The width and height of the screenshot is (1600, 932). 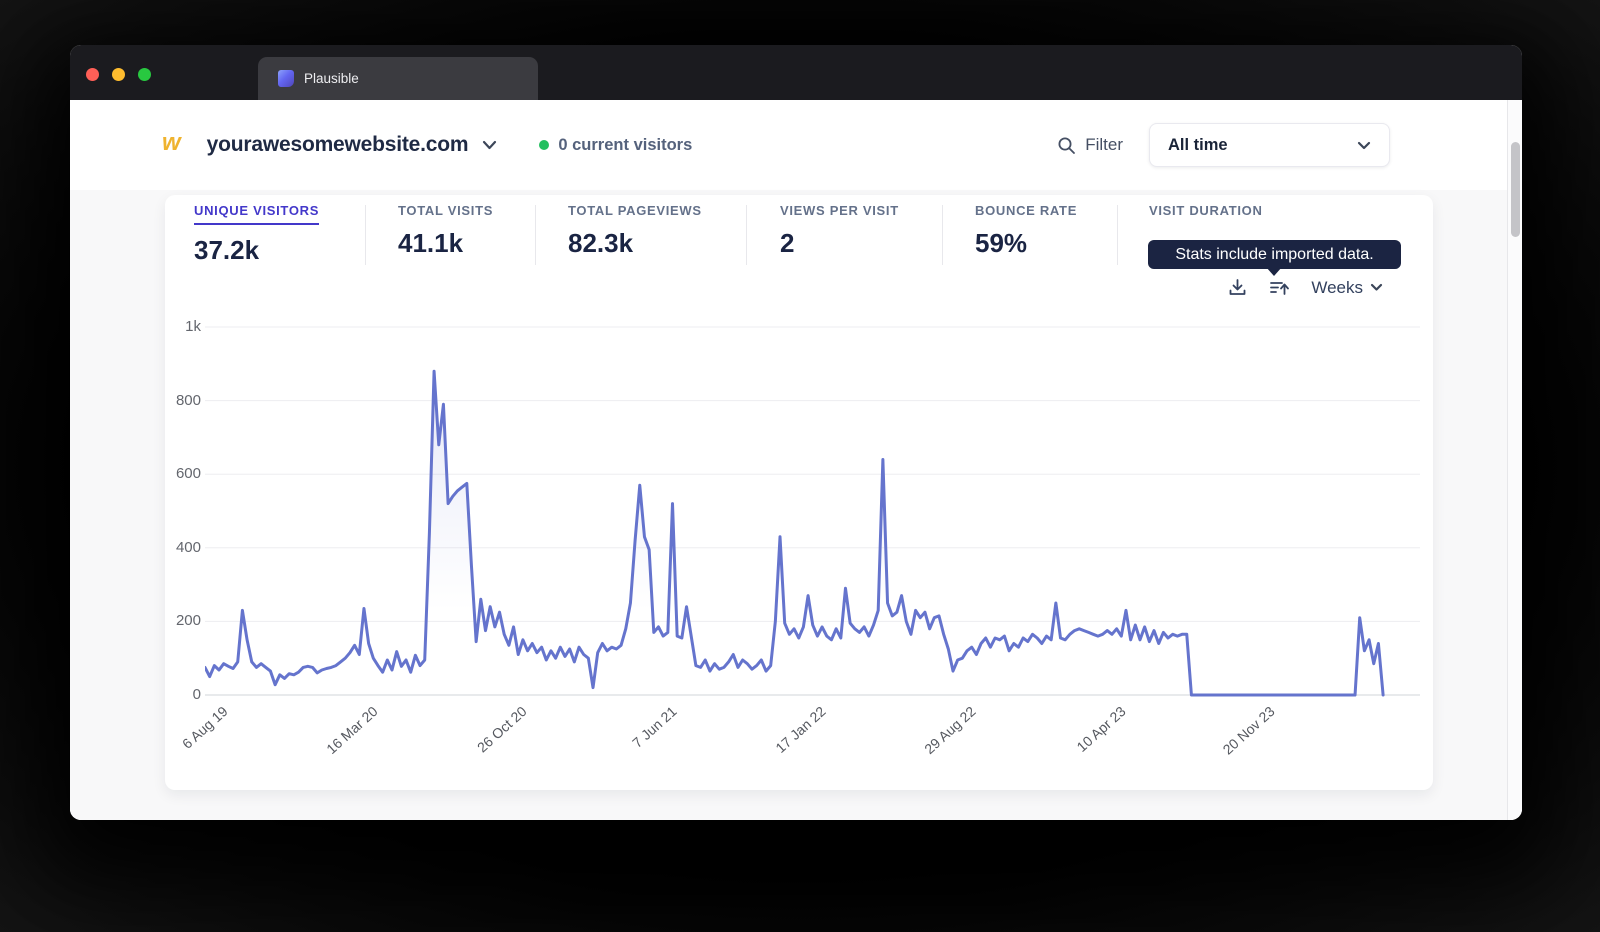 What do you see at coordinates (188, 400) in the screenshot?
I see `y-axis-label: 800` at bounding box center [188, 400].